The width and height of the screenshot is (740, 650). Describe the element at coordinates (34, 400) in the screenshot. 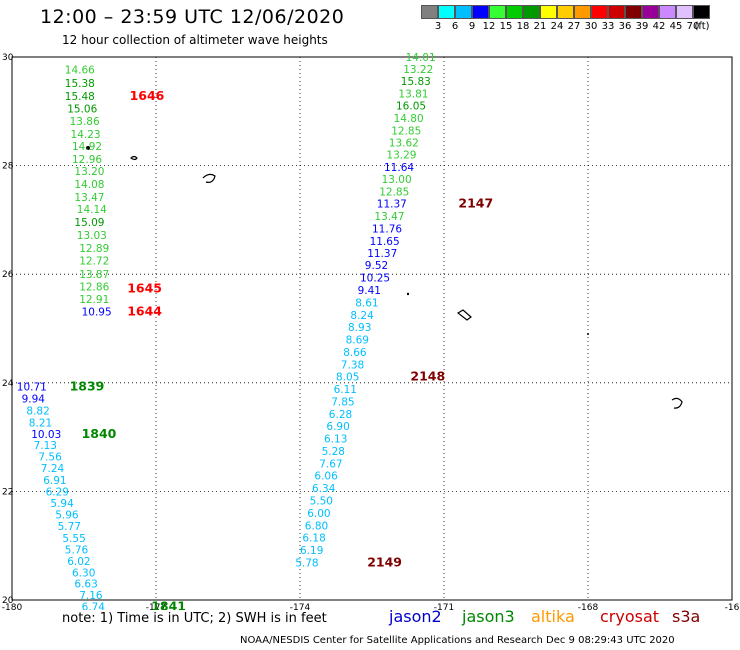

I see `wave-height-label: 9.94` at that location.